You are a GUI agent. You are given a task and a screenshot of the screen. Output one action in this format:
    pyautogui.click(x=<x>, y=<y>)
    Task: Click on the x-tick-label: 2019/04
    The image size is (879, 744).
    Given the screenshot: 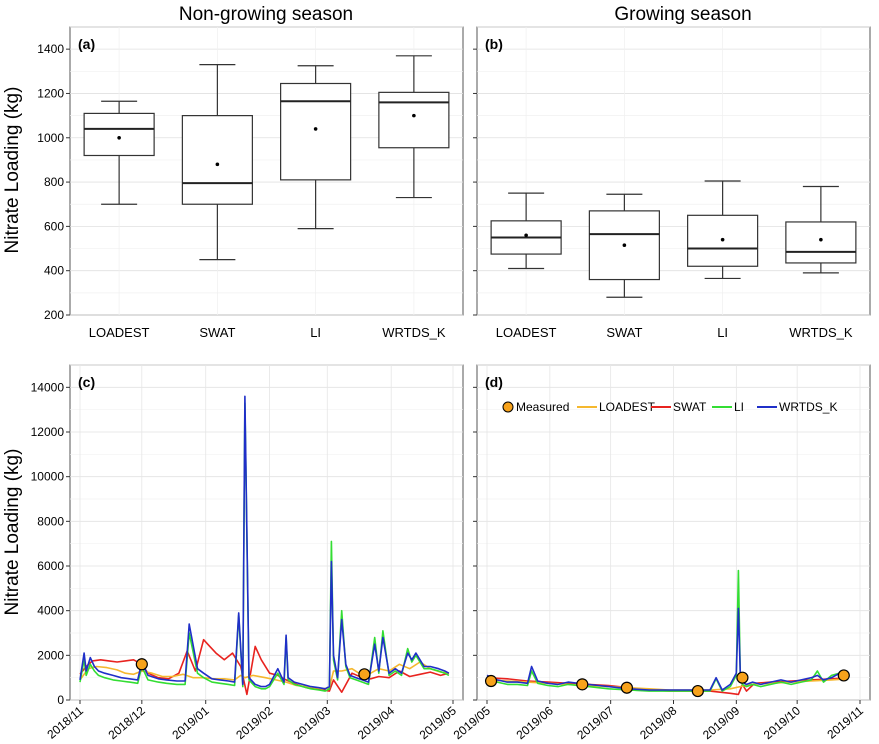 What is the action you would take?
    pyautogui.click(x=376, y=722)
    